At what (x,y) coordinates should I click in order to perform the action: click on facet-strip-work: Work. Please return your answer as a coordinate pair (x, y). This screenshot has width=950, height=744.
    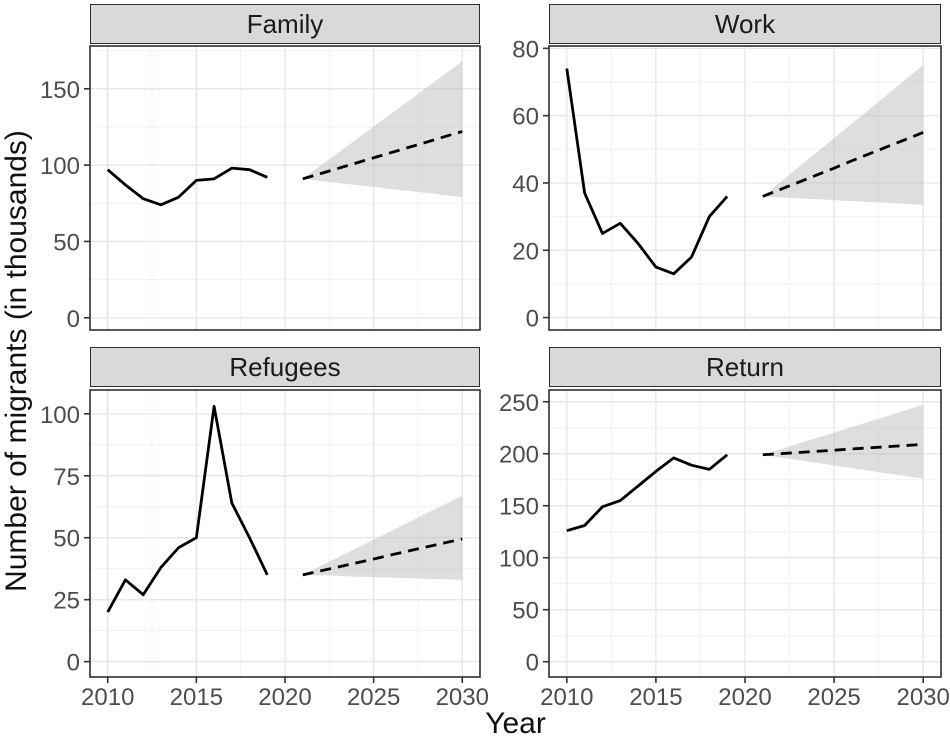
    Looking at the image, I should click on (745, 24).